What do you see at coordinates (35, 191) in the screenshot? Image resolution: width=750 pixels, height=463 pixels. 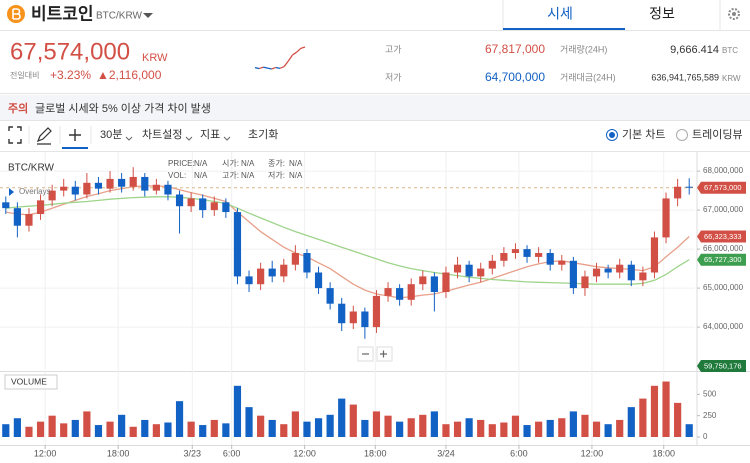 I see `overlays-label: Overlays` at bounding box center [35, 191].